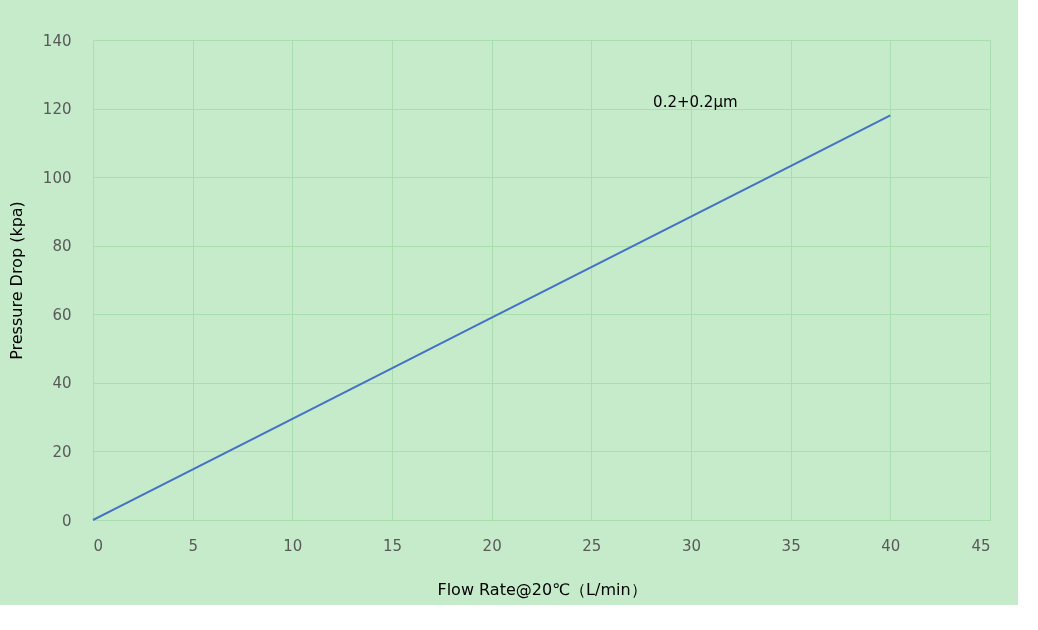 The image size is (1038, 630). Describe the element at coordinates (392, 545) in the screenshot. I see `x-tick-label: 15` at that location.